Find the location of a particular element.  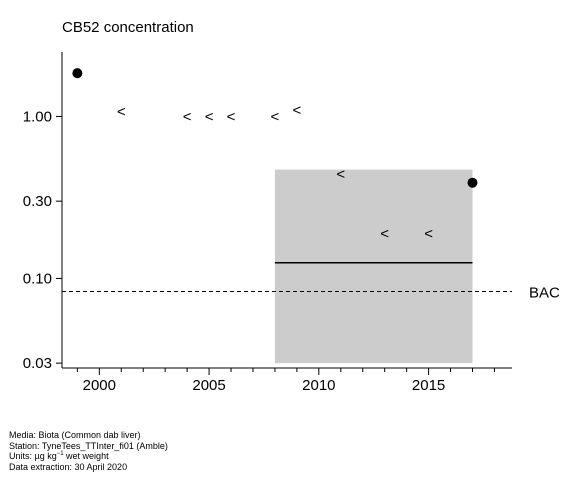

y-tick-label: 0.10 is located at coordinates (37, 278).